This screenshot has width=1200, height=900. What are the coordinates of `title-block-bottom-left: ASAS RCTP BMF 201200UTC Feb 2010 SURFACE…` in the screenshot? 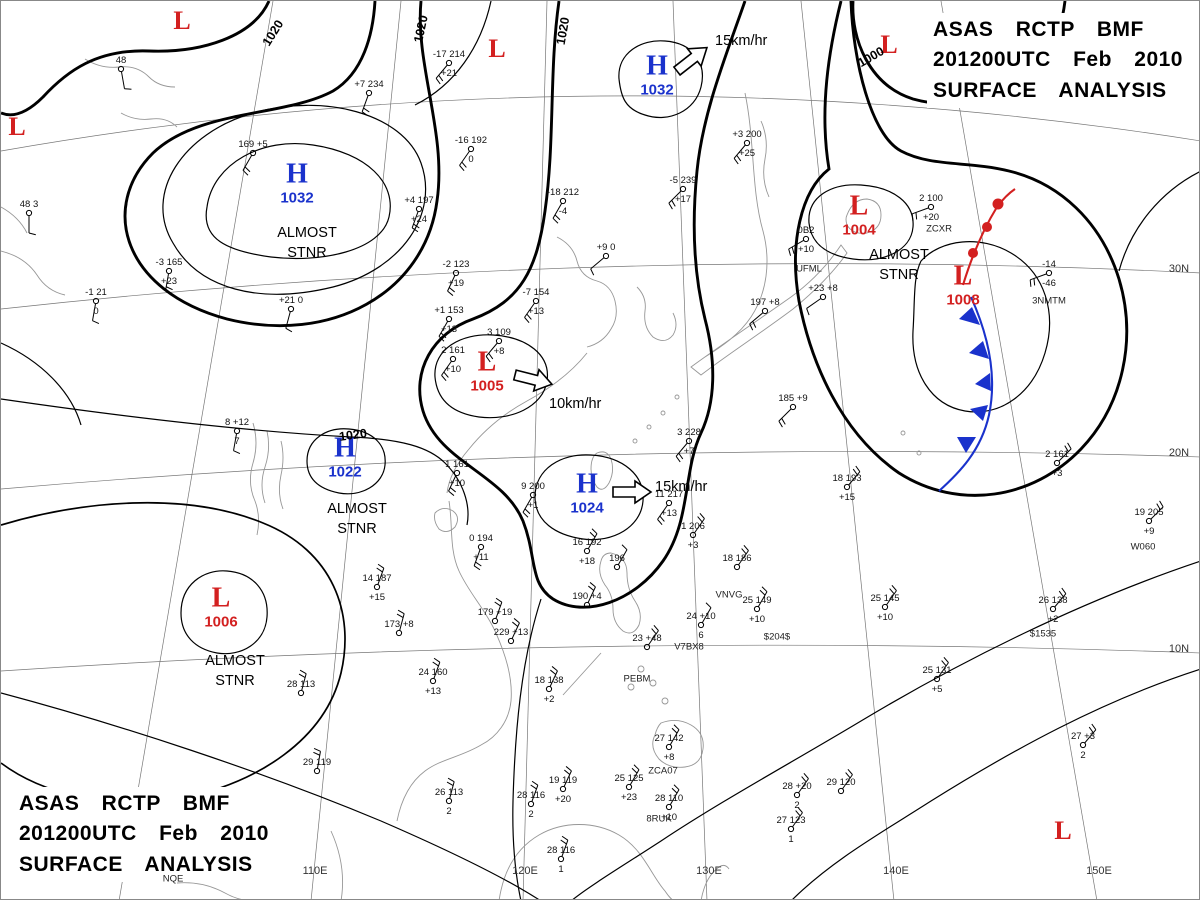 It's located at (144, 835).